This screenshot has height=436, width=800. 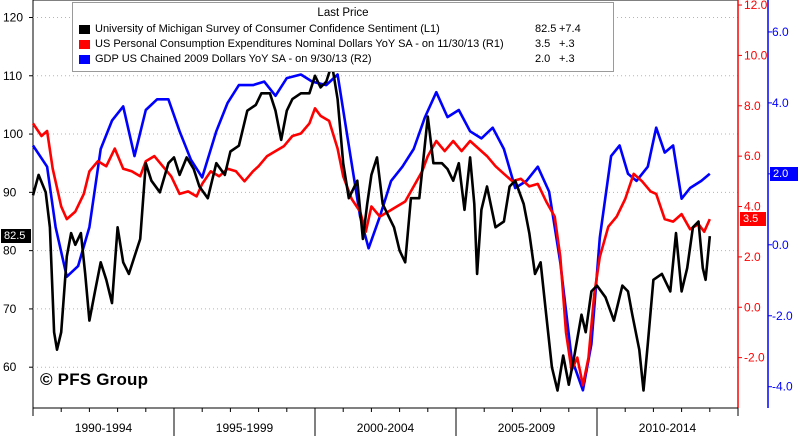 I want to click on right-axis-red-tick-label: 6.0, so click(x=752, y=156).